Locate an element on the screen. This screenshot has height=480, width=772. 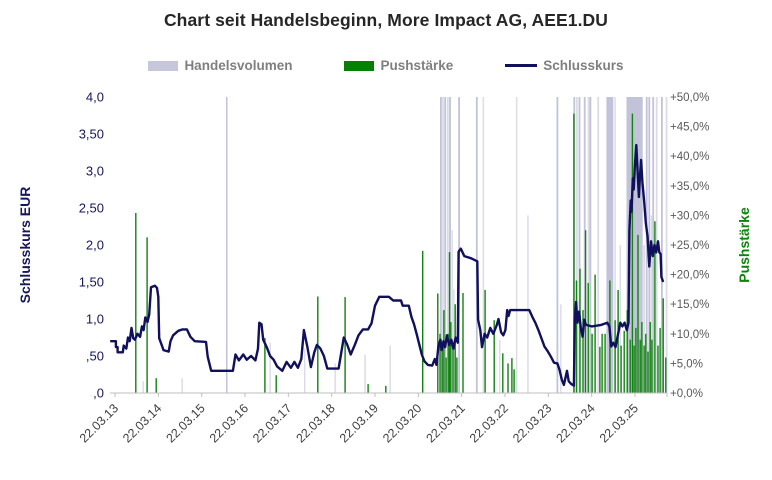
svg-text: +45,0% is located at coordinates (689, 128).